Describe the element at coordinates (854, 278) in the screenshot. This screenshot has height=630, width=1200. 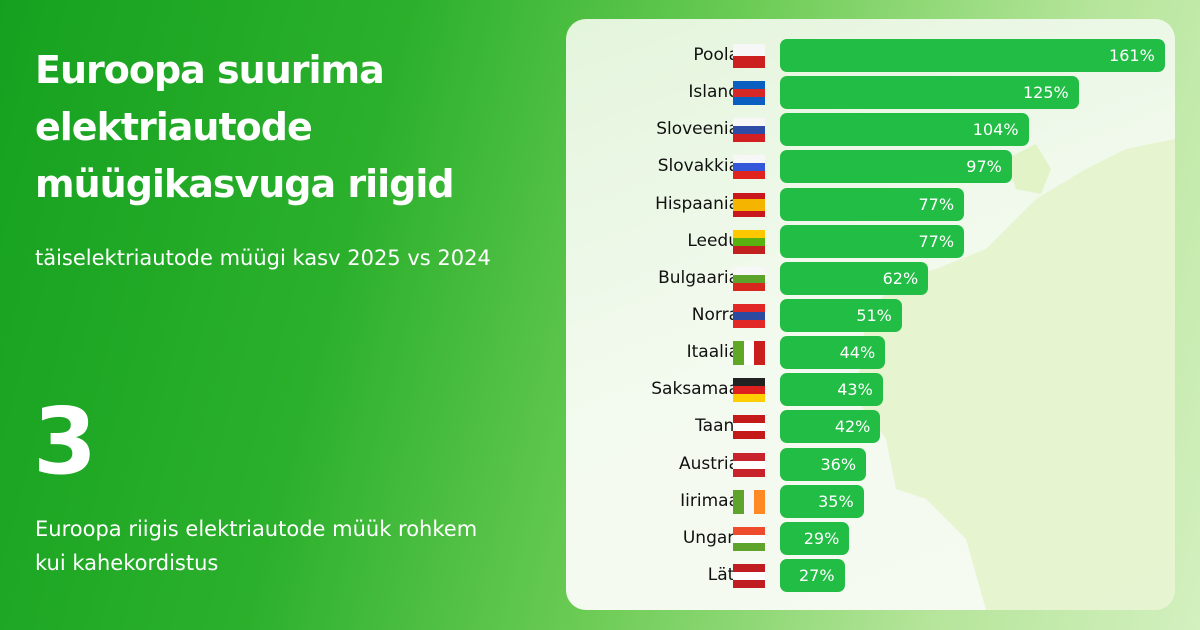
I see `bar: 62%` at that location.